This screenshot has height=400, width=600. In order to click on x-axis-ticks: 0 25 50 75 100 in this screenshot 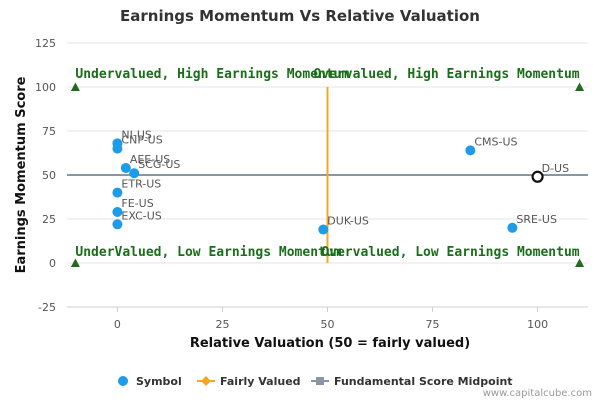, I will do `click(331, 319)`.